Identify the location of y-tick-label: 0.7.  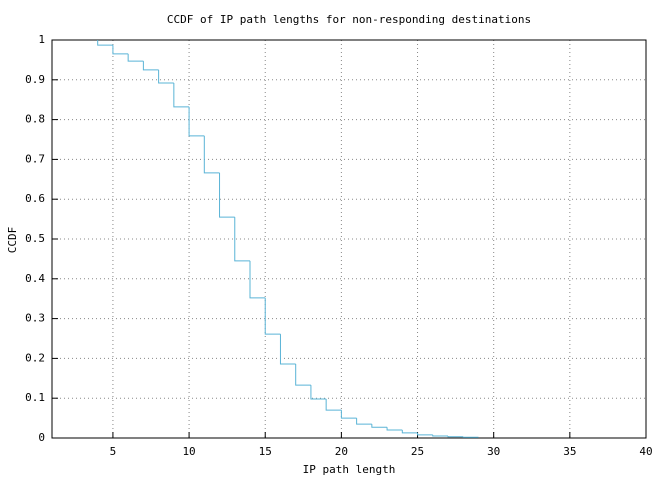
(35, 158).